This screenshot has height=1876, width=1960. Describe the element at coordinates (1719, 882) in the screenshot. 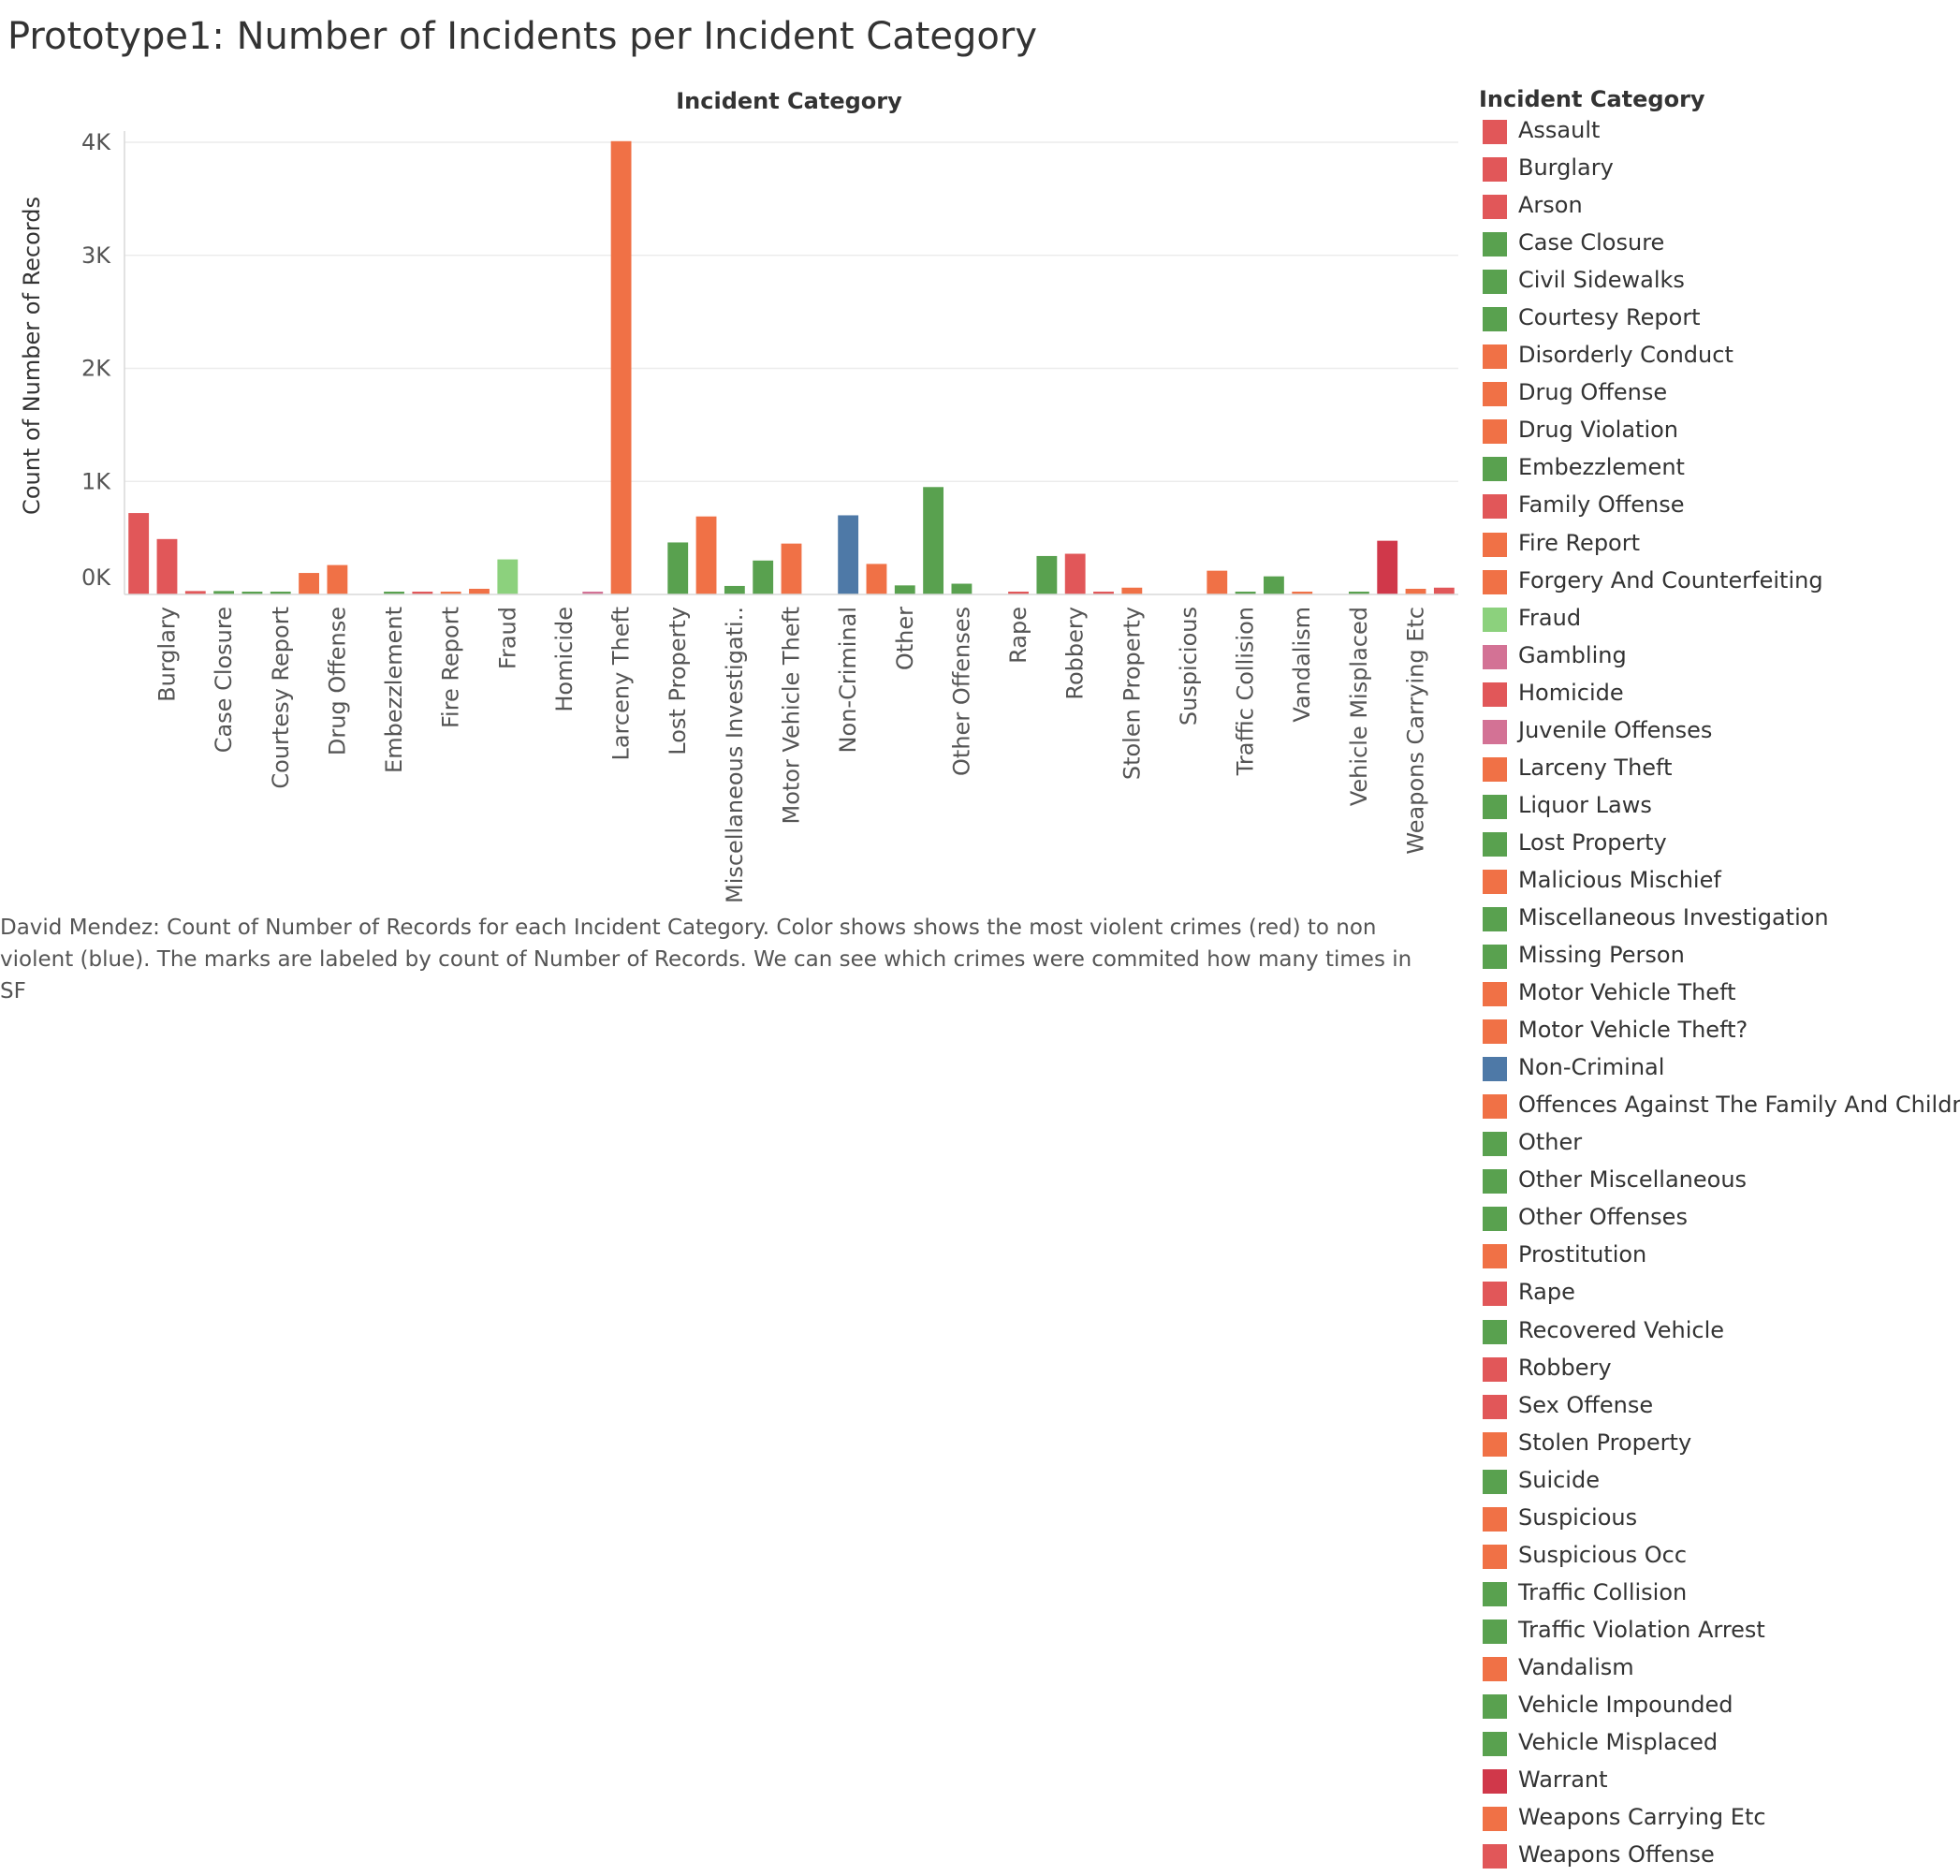

I see `legend-item: Malicious Mischief` at that location.